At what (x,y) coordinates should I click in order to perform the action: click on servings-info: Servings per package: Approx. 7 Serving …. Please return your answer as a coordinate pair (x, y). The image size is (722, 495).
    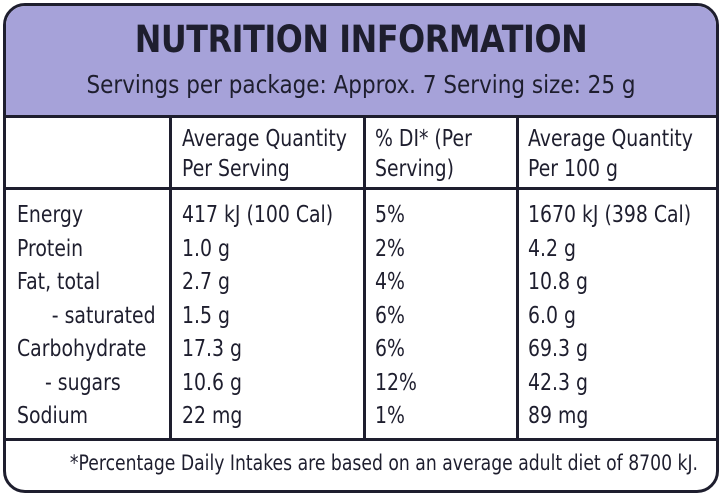
    Looking at the image, I should click on (361, 84).